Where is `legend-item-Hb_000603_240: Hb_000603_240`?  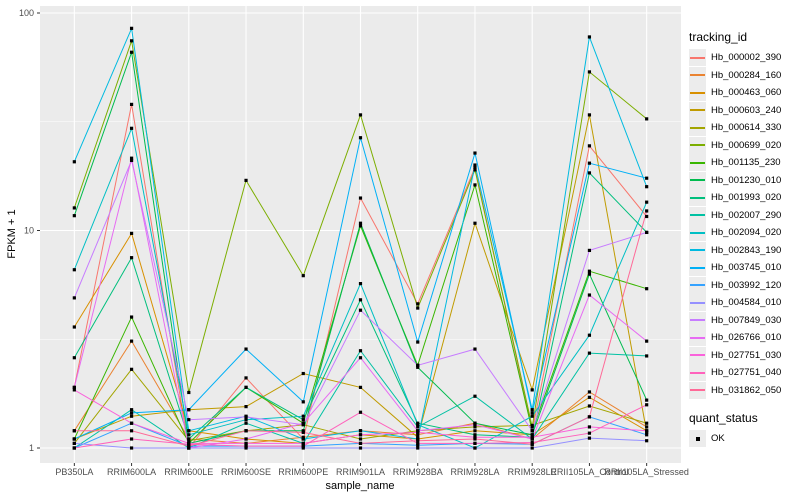 legend-item-Hb_000603_240: Hb_000603_240 is located at coordinates (744, 110).